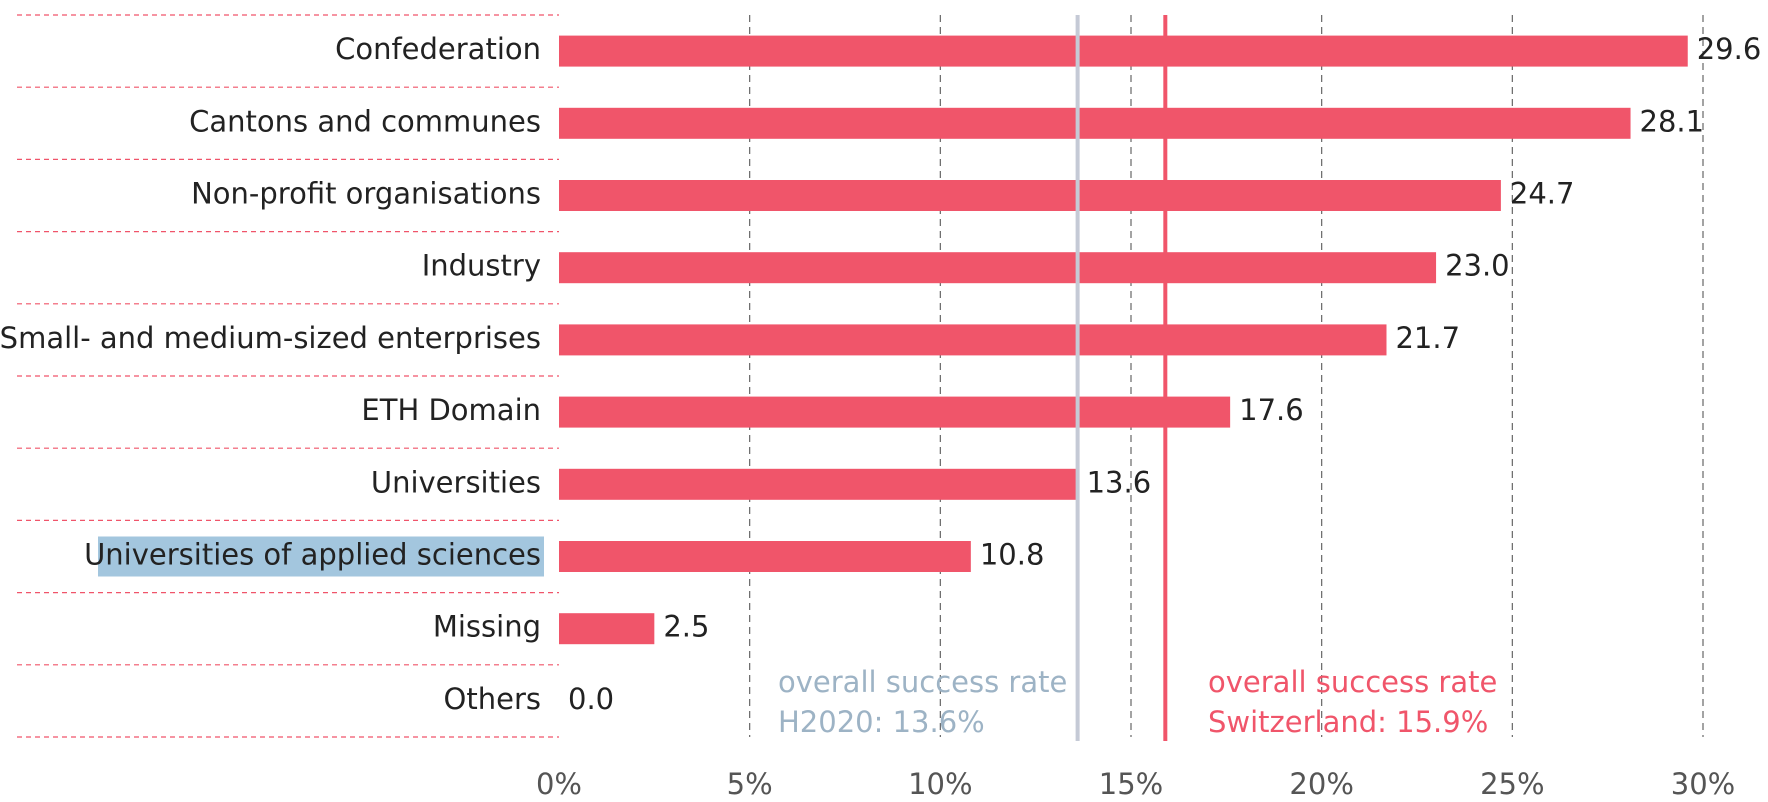 This screenshot has width=1768, height=802. I want to click on value-label: 2.5, so click(686, 627).